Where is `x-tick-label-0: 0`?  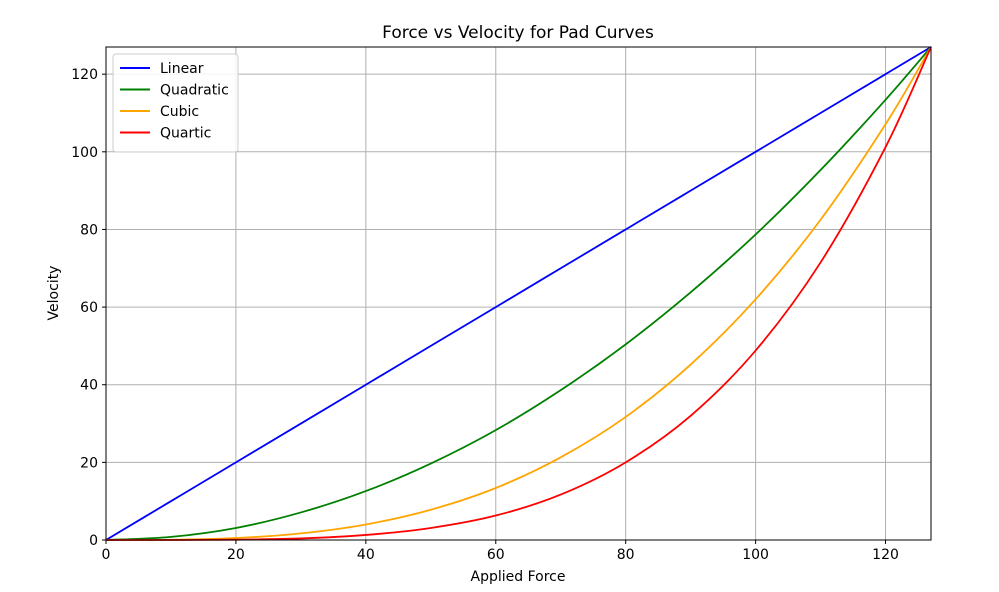
x-tick-label-0: 0 is located at coordinates (106, 555).